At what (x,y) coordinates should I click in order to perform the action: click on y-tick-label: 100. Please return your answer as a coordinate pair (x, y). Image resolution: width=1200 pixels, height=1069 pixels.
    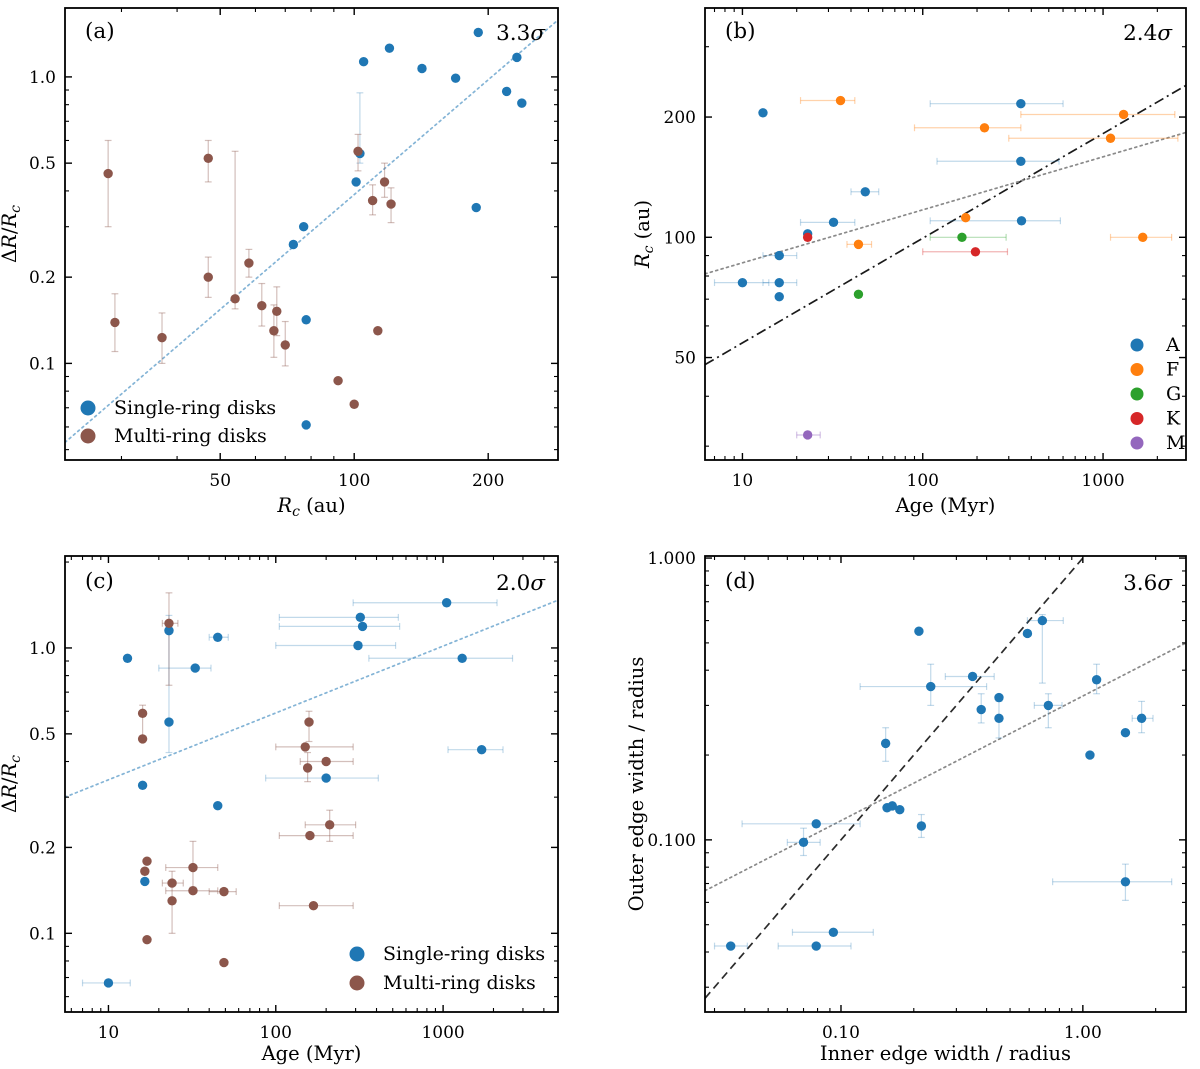
    Looking at the image, I should click on (680, 238).